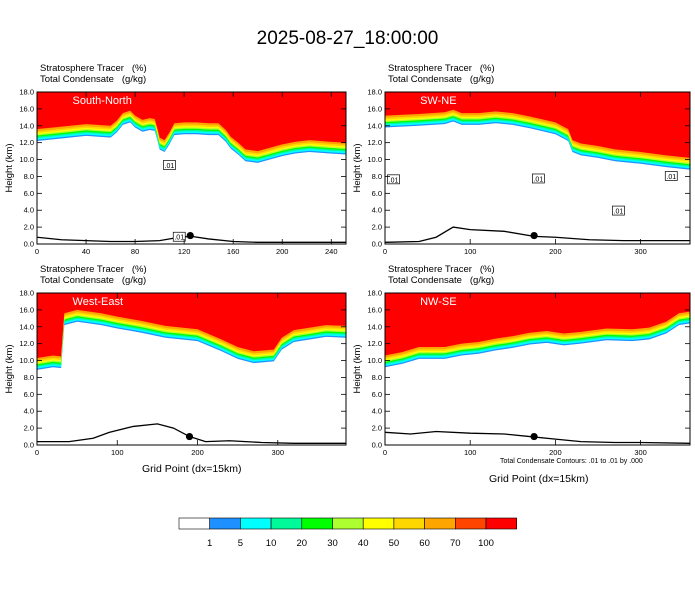 The height and width of the screenshot is (612, 695). I want to click on x-tick-label: 120, so click(184, 251).